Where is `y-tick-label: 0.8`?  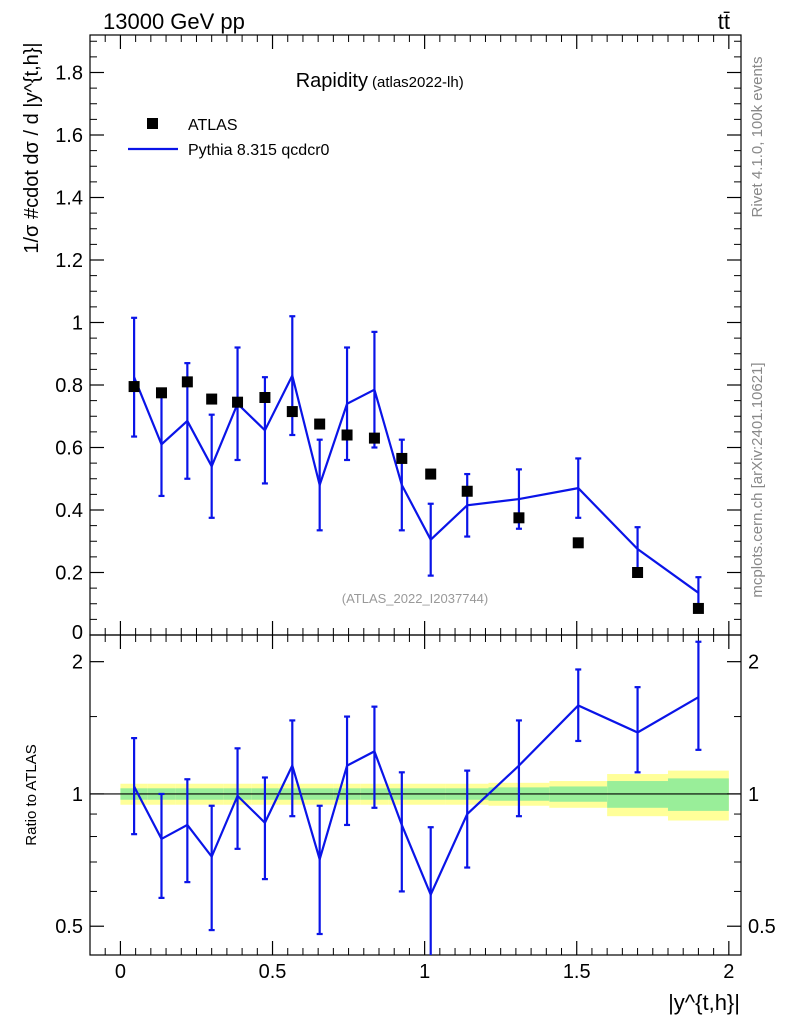
y-tick-label: 0.8 is located at coordinates (69, 386).